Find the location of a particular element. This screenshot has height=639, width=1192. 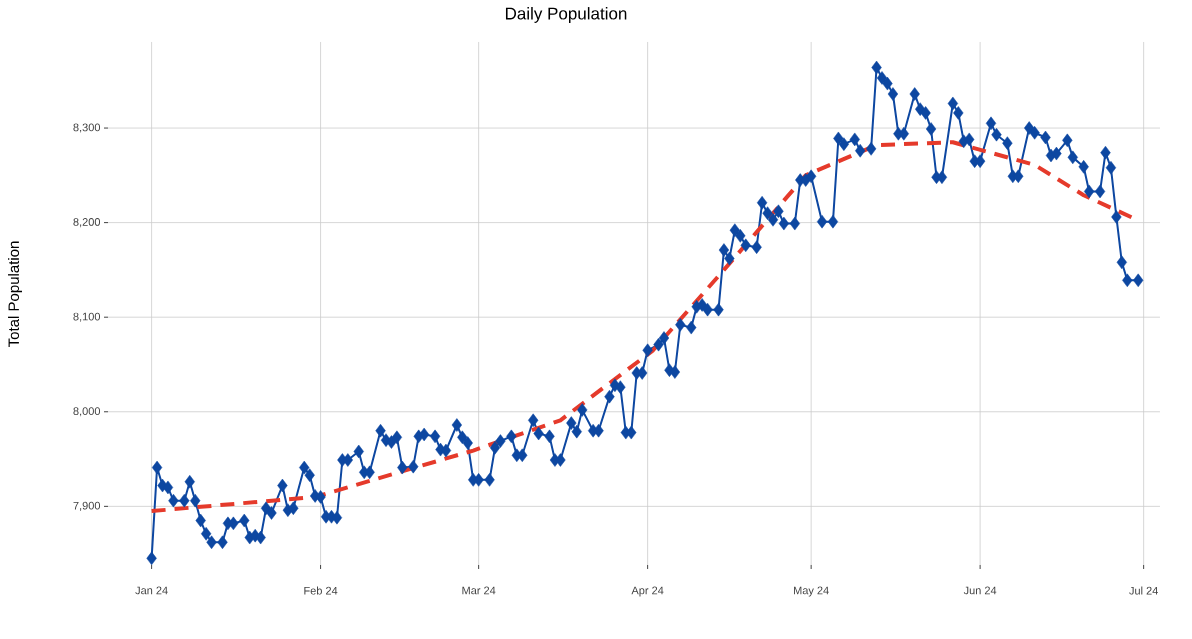

y-tick-label: 8,300 is located at coordinates (87, 128).